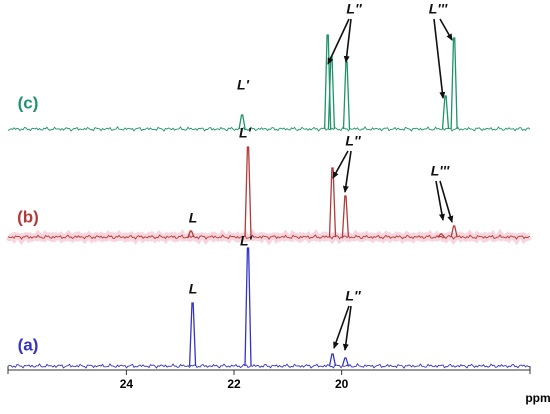 Image resolution: width=550 pixels, height=414 pixels. Describe the element at coordinates (342, 384) in the screenshot. I see `x-tick-label: 20` at that location.